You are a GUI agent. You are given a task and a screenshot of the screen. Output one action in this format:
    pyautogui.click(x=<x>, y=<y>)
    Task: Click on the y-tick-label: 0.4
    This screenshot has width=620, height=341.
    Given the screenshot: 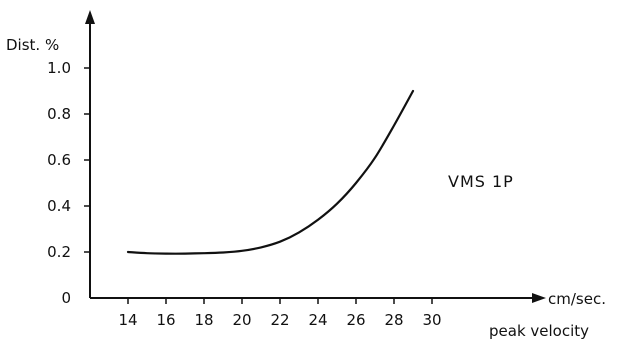 What is the action you would take?
    pyautogui.click(x=59, y=206)
    